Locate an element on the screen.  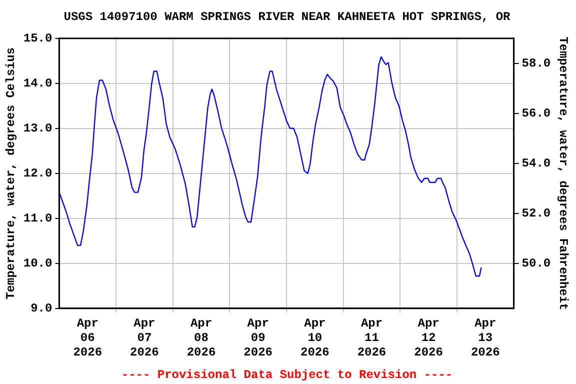
y-tick-label: 12.0 is located at coordinates (37, 173).